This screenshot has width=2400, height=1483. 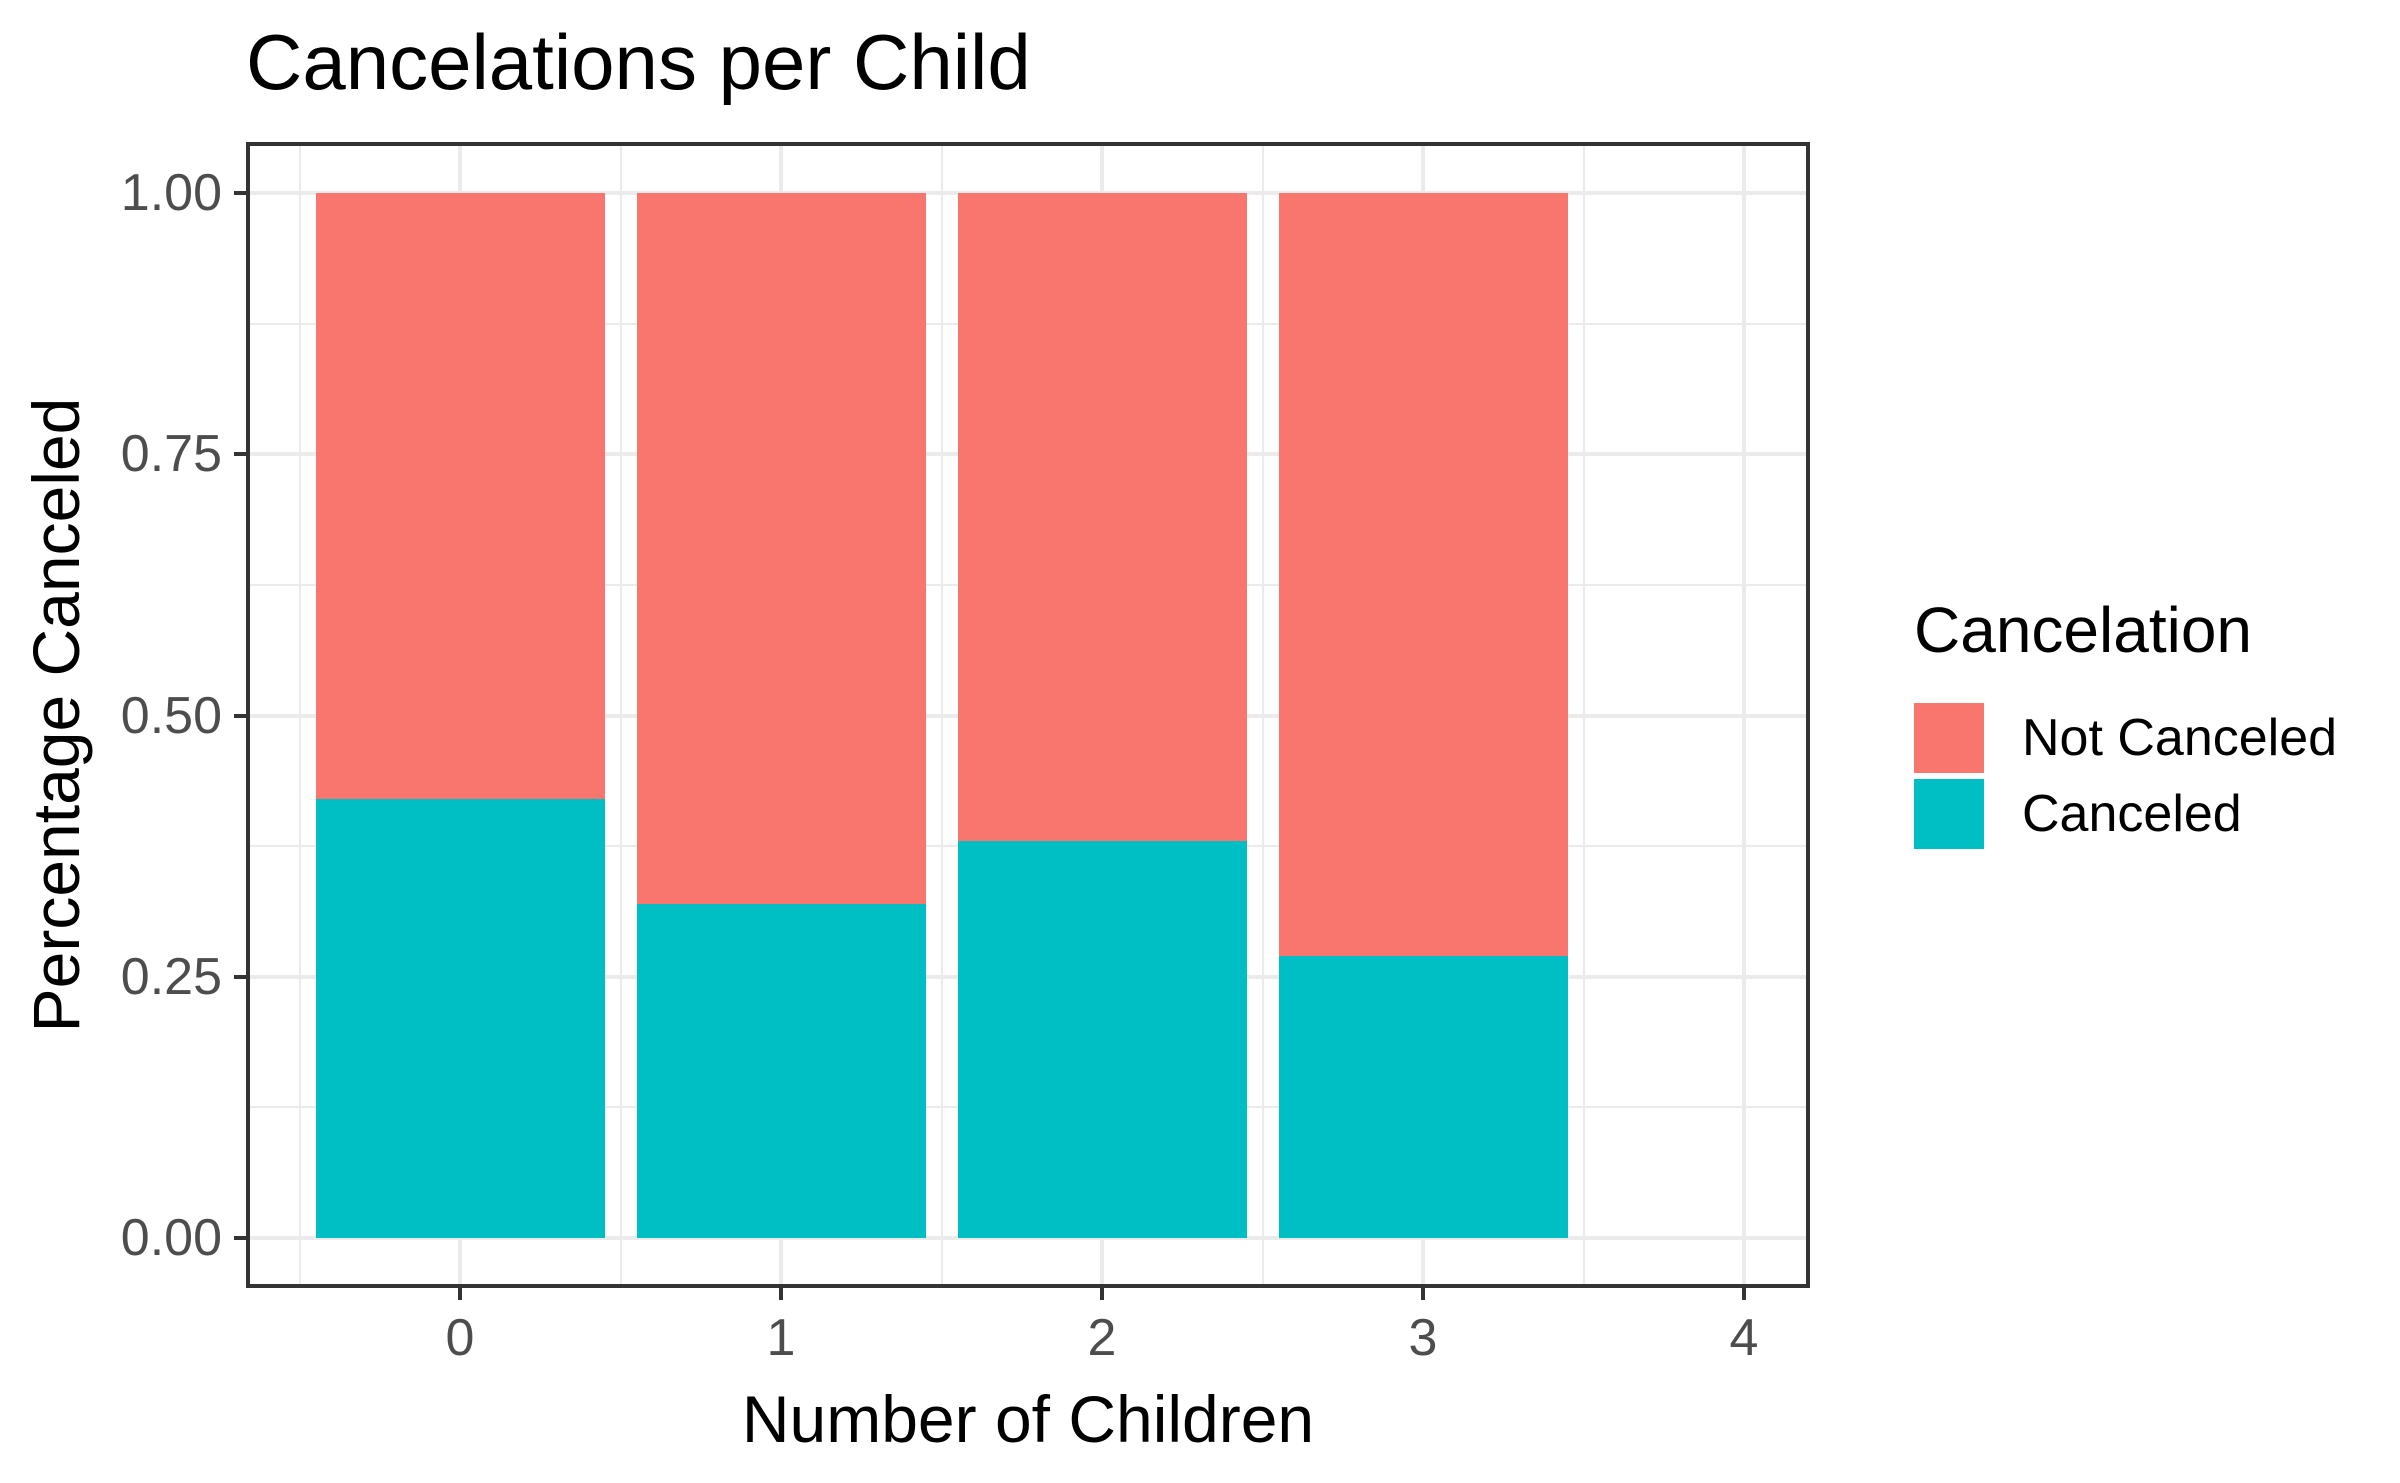 What do you see at coordinates (1744, 1338) in the screenshot?
I see `x-tick-label: 4` at bounding box center [1744, 1338].